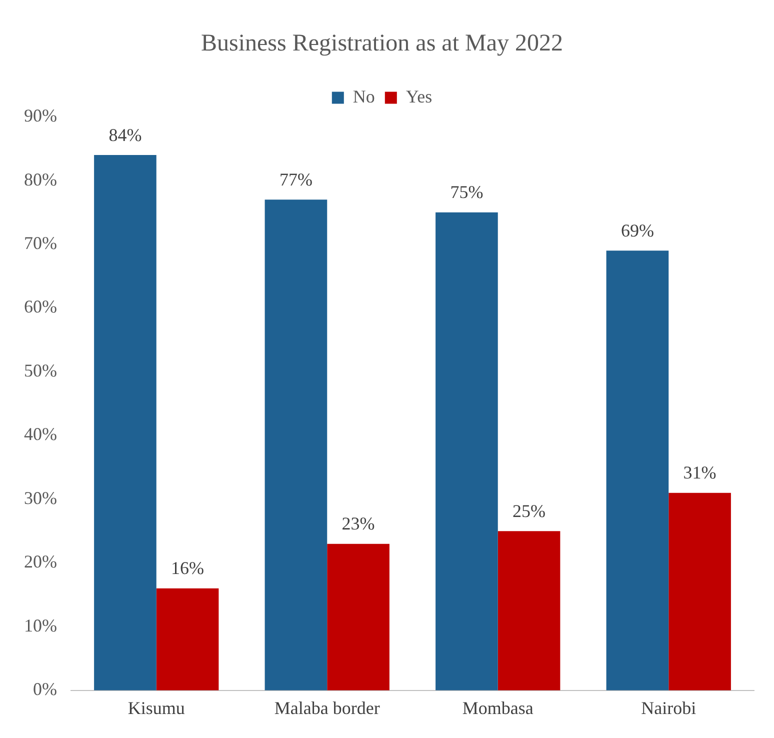 This screenshot has height=738, width=774. Describe the element at coordinates (156, 708) in the screenshot. I see `x-tick-label: Kisumu` at that location.